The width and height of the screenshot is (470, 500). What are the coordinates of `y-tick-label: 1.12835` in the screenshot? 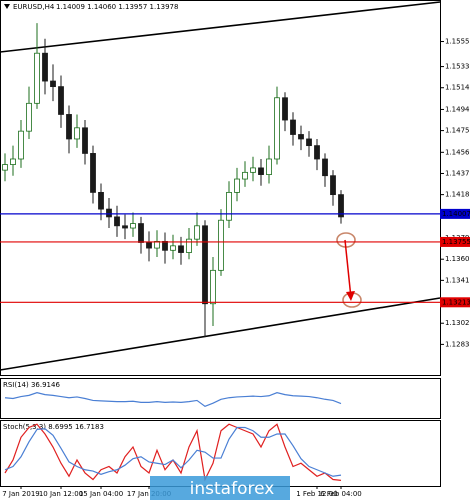 It's located at (457, 344).